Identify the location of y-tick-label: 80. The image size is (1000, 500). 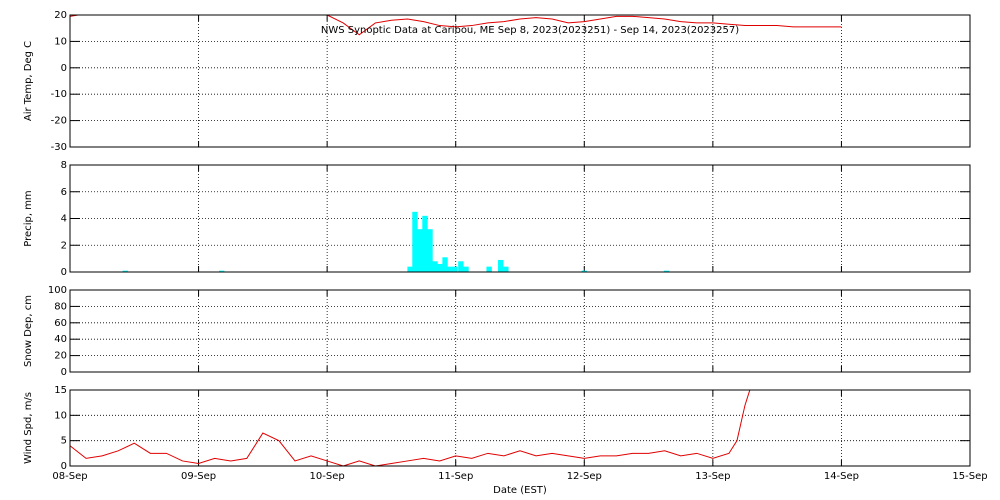
(60, 306).